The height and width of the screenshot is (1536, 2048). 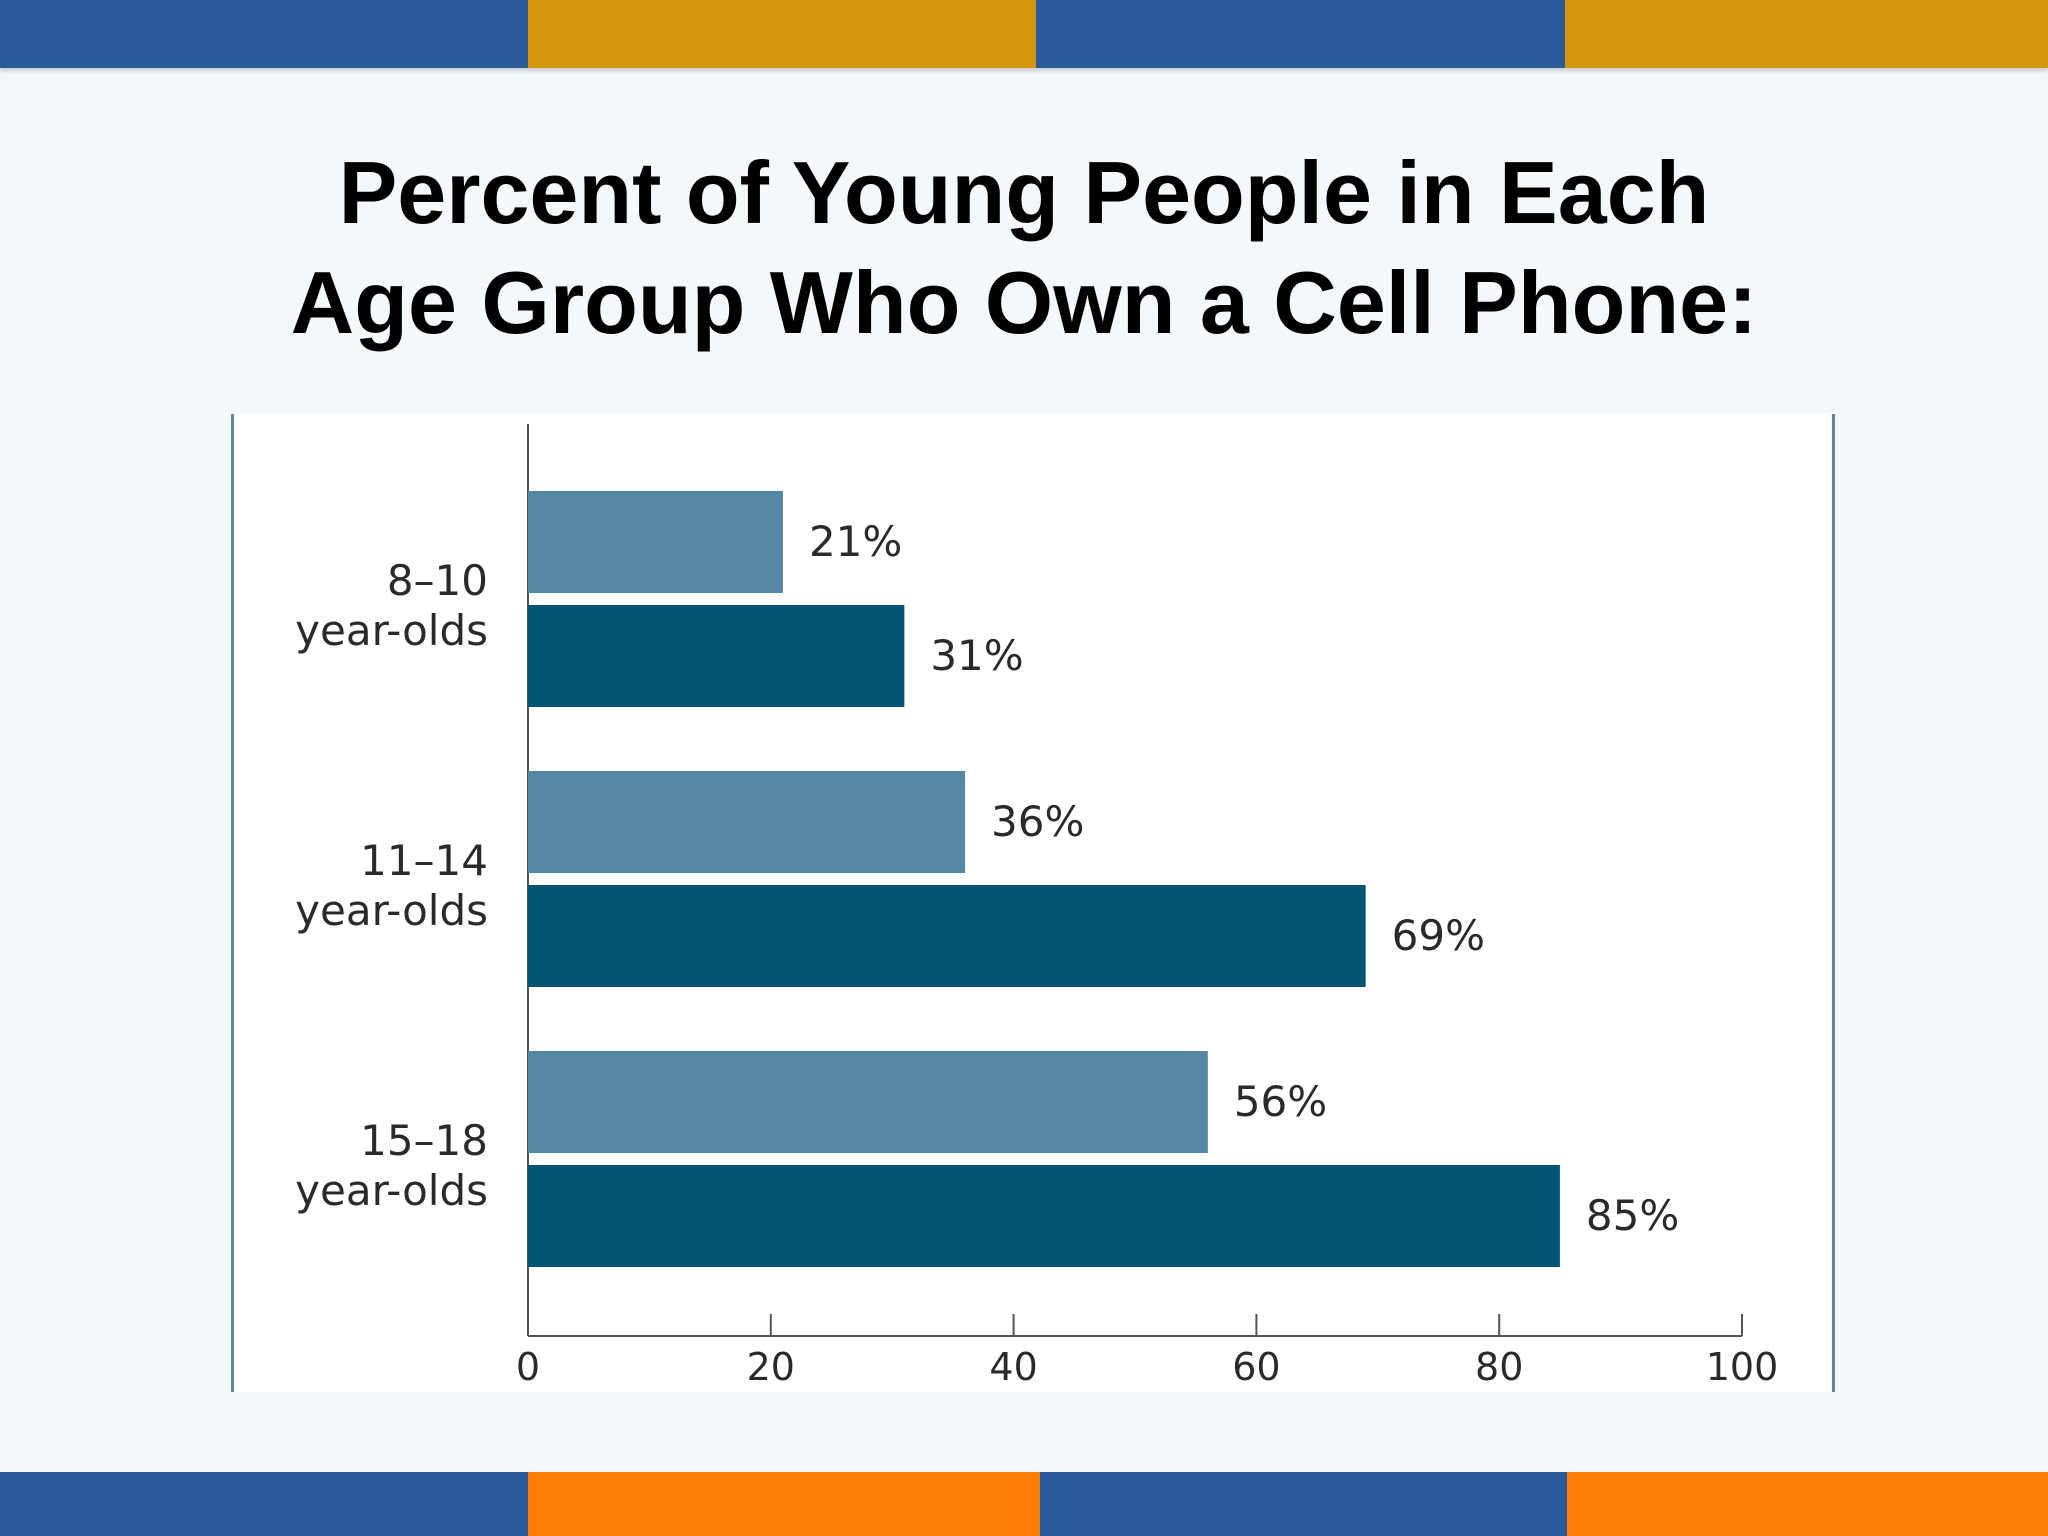 What do you see at coordinates (976, 655) in the screenshot?
I see `bar-value-label: 31%` at bounding box center [976, 655].